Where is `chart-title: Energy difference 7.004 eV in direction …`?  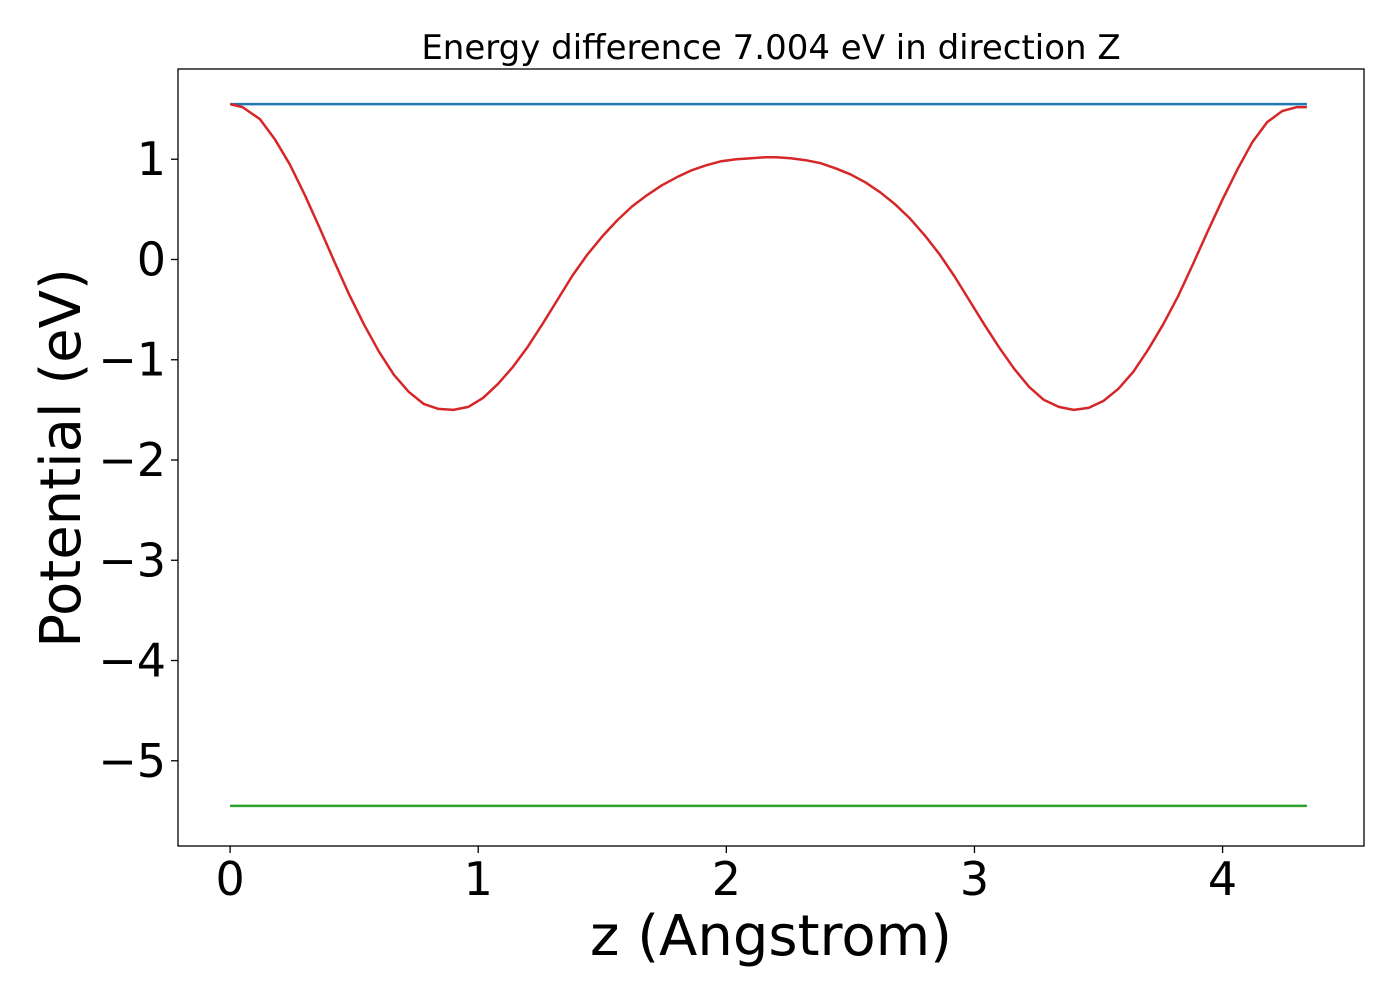 chart-title: Energy difference 7.004 eV in direction … is located at coordinates (770, 48).